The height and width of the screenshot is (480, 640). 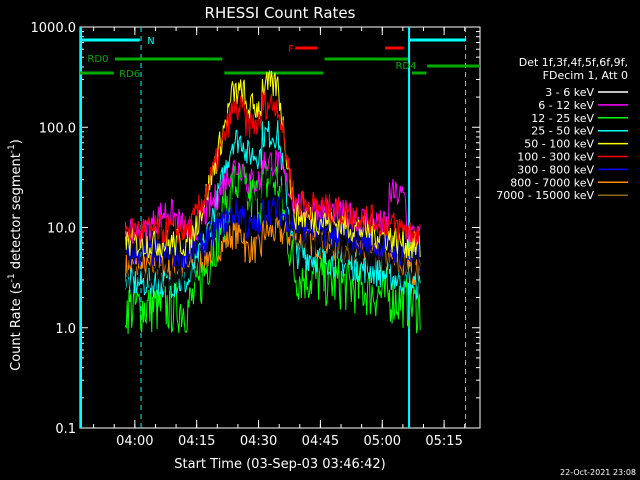 I want to click on legend-label: 12 - 25 keV, so click(x=562, y=118).